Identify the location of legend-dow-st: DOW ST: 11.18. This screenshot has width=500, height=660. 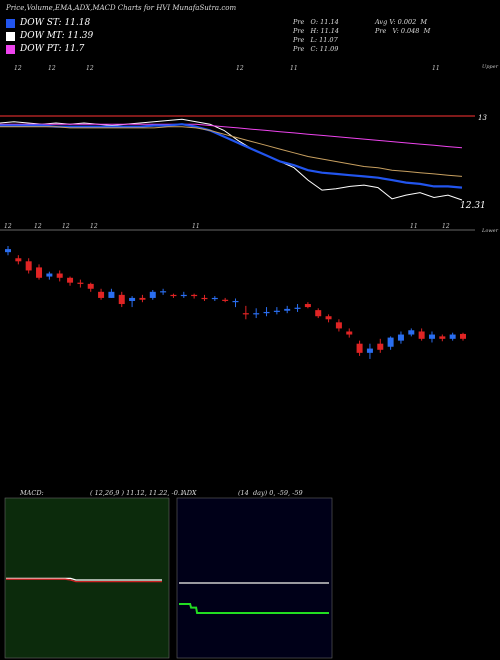
(48, 23).